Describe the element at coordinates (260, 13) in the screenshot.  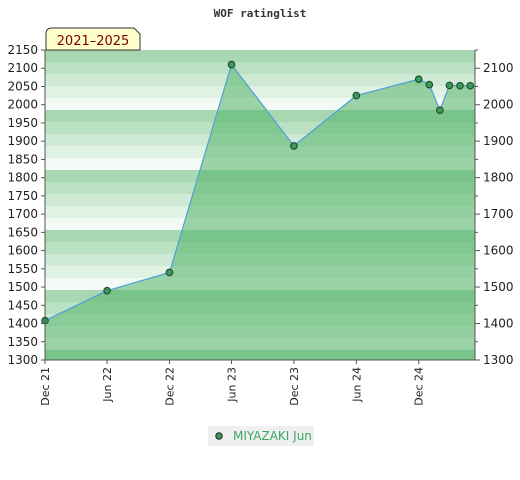
I see `chart-title: WOF ratinglist` at that location.